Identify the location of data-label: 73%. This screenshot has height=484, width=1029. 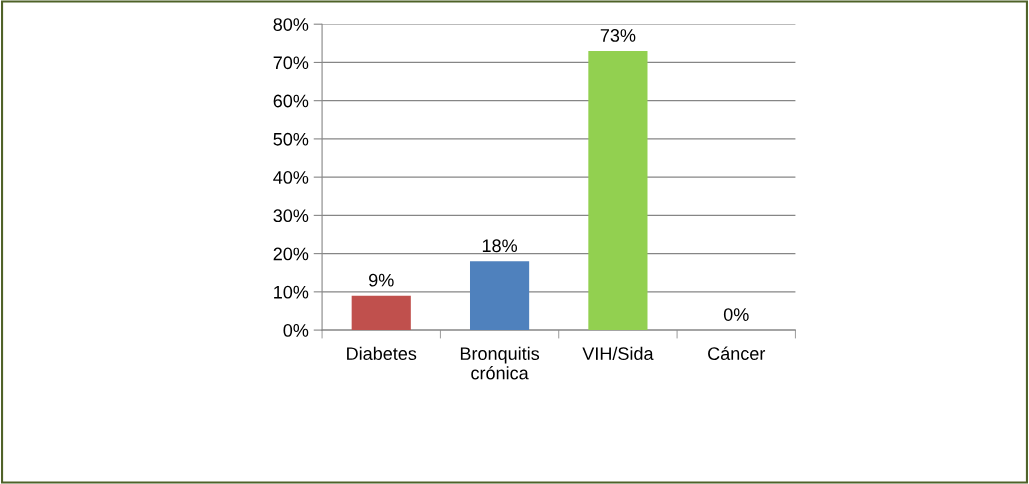
(618, 35).